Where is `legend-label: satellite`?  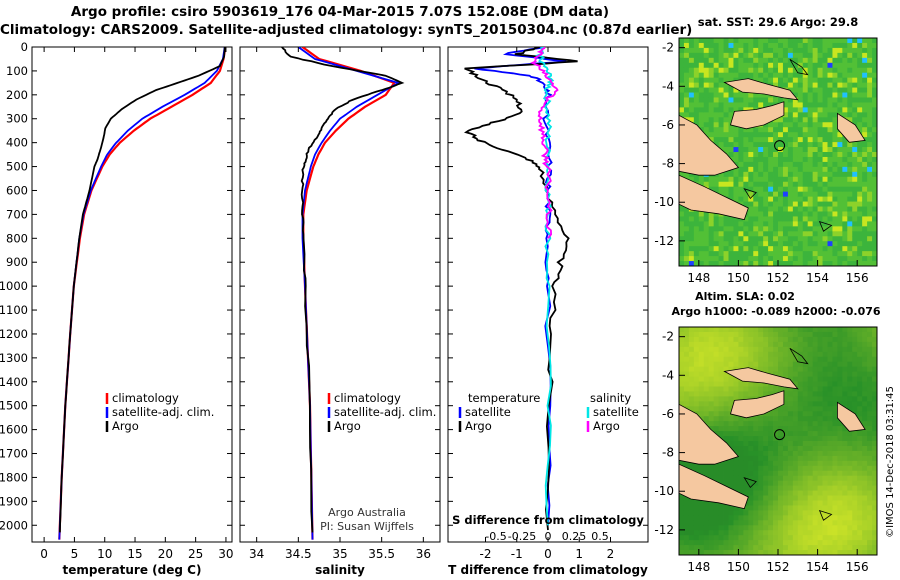 legend-label: satellite is located at coordinates (488, 412).